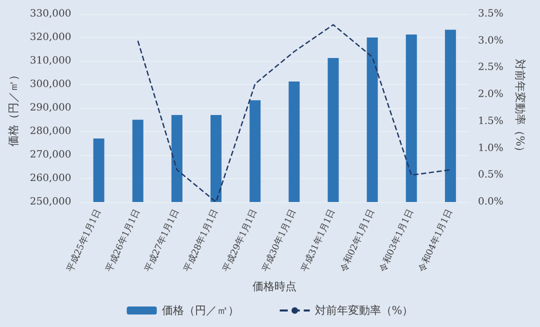 The image size is (540, 327). Describe the element at coordinates (491, 148) in the screenshot. I see `y2-tick-label: 1.0%` at that location.